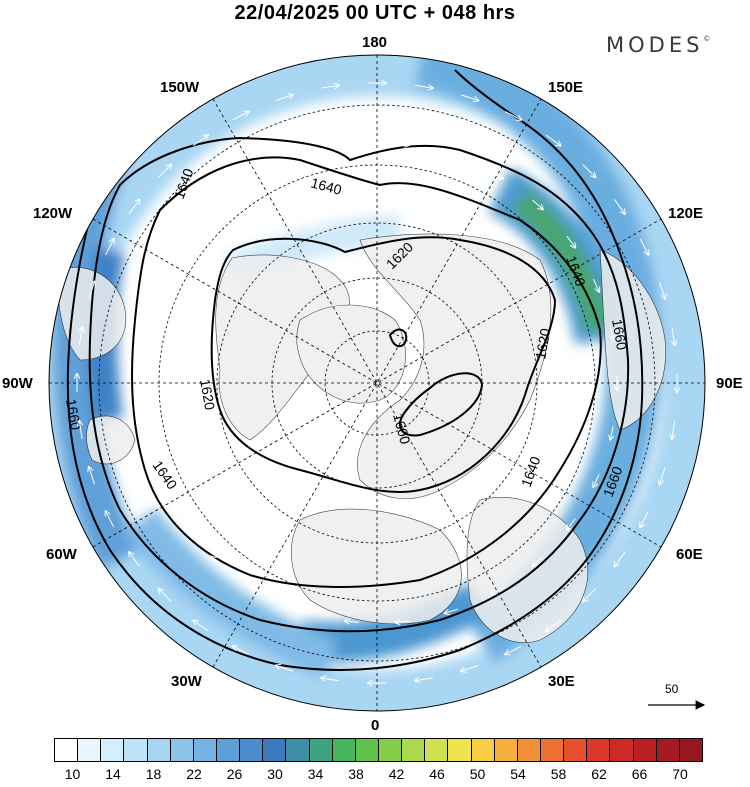 The height and width of the screenshot is (787, 750). What do you see at coordinates (655, 45) in the screenshot?
I see `brand-name: MODES` at bounding box center [655, 45].